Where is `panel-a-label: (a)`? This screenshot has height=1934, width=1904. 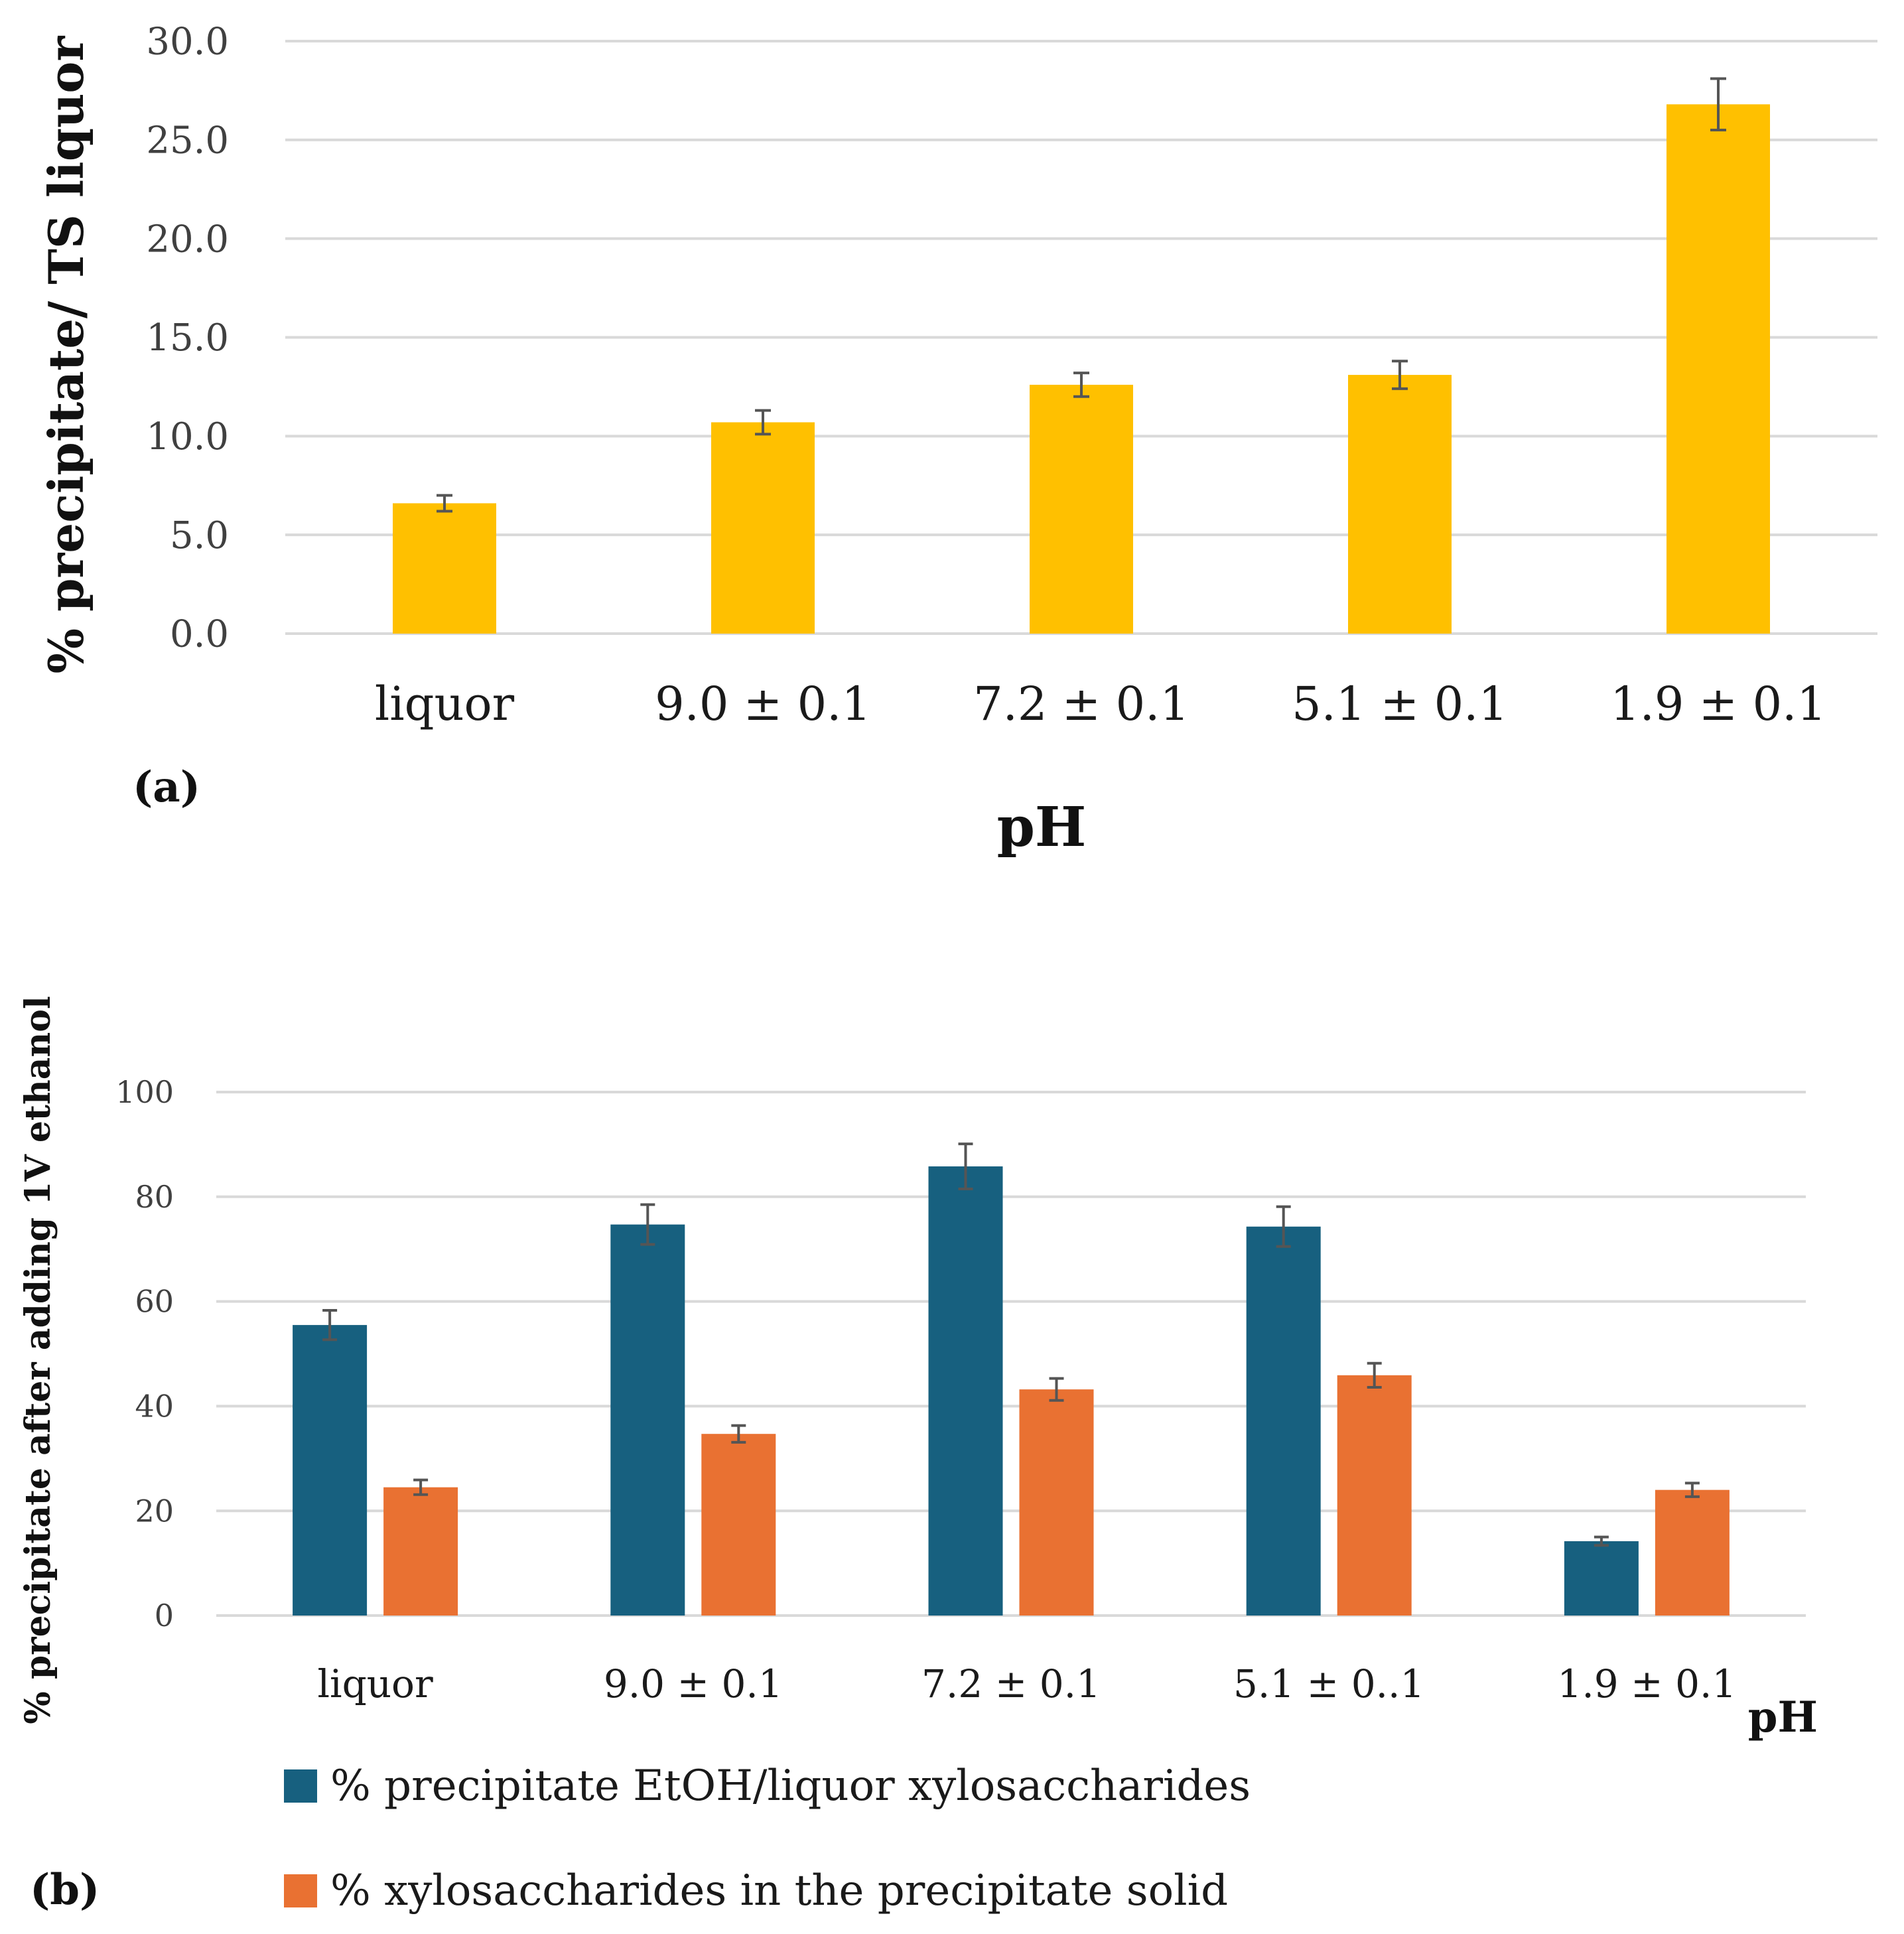 panel-a-label: (a) is located at coordinates (166, 787).